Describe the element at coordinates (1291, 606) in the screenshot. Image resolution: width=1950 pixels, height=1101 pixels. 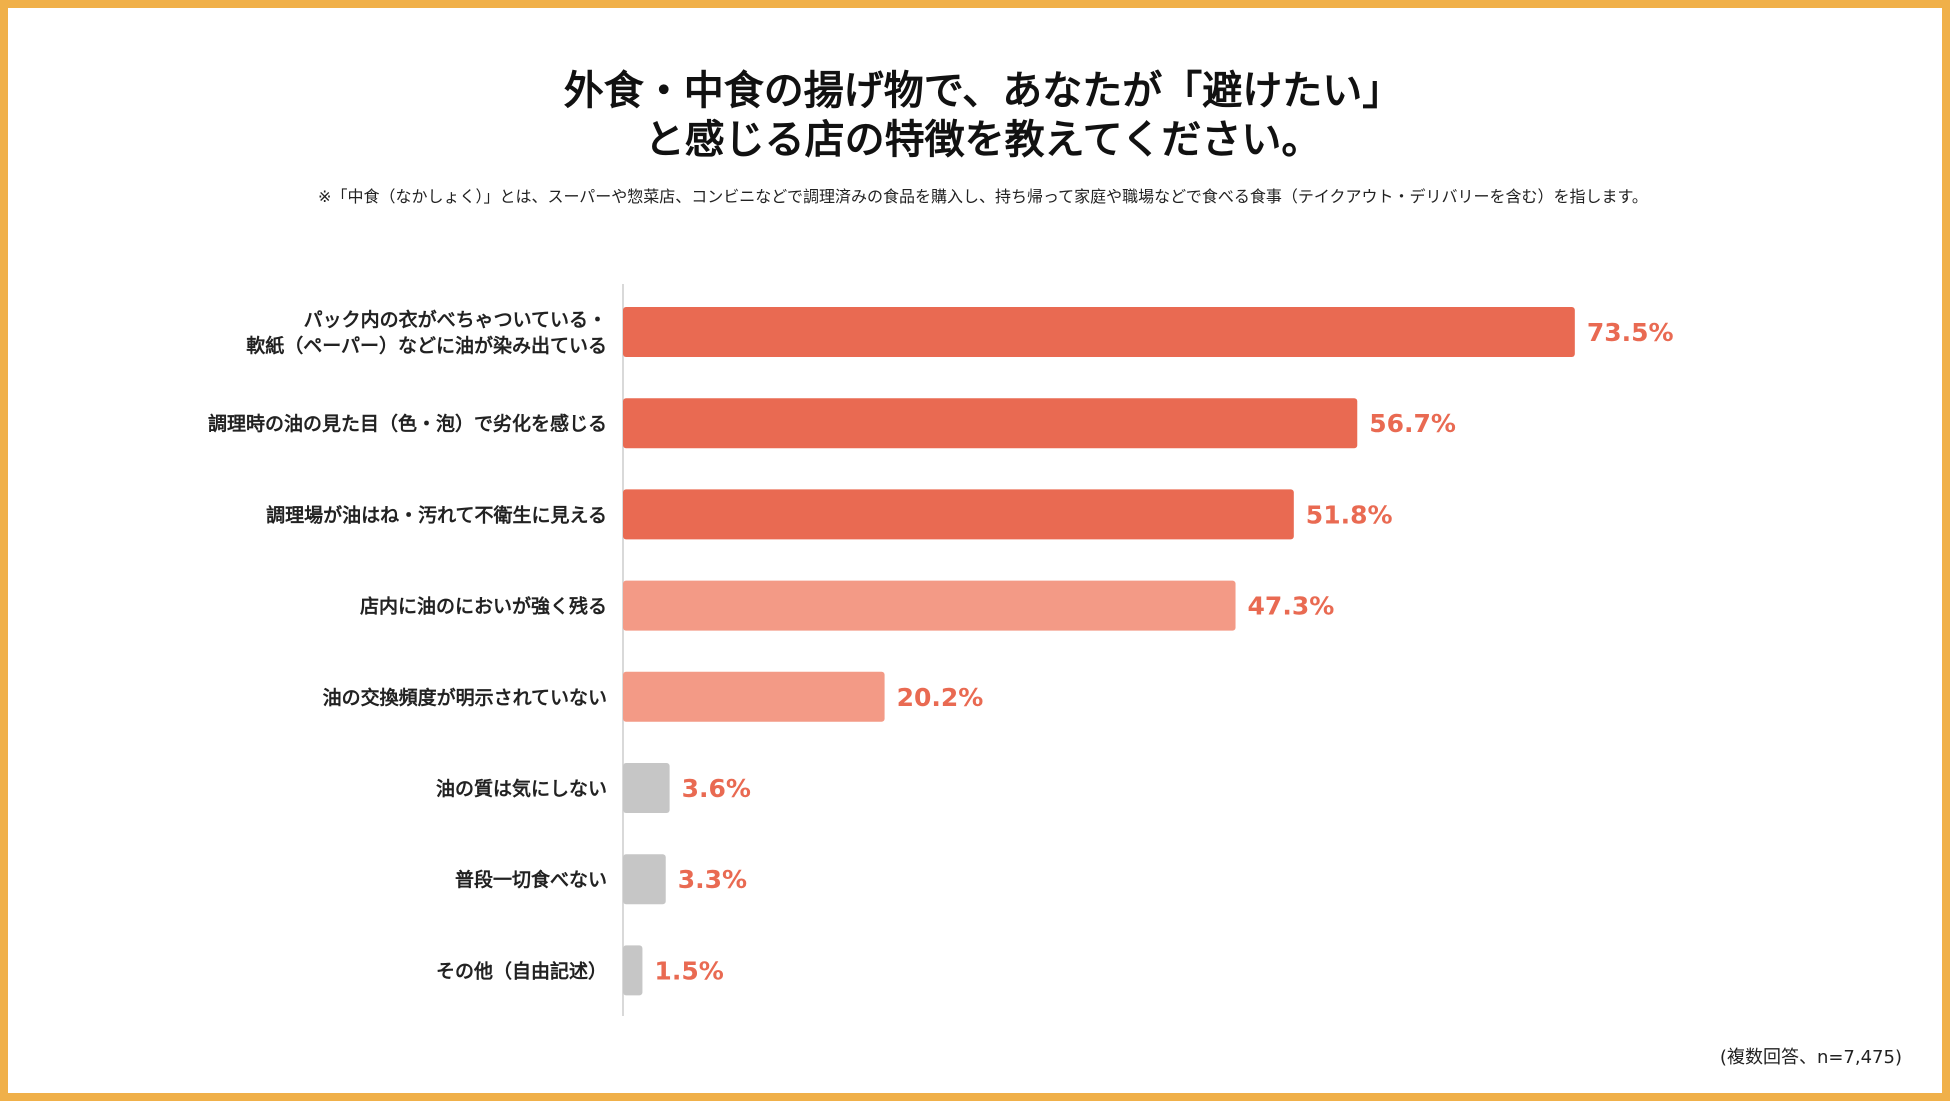
I see `value-label-4: 47.3%` at that location.